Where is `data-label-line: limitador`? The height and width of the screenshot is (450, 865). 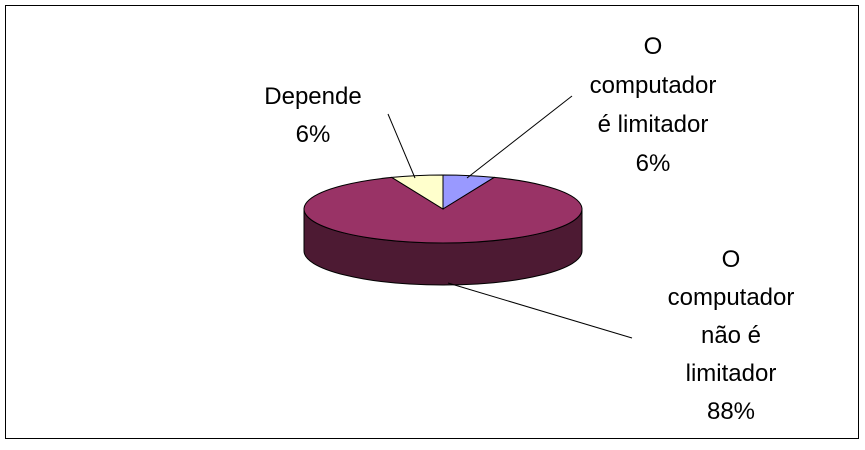
data-label-line: limitador is located at coordinates (731, 373).